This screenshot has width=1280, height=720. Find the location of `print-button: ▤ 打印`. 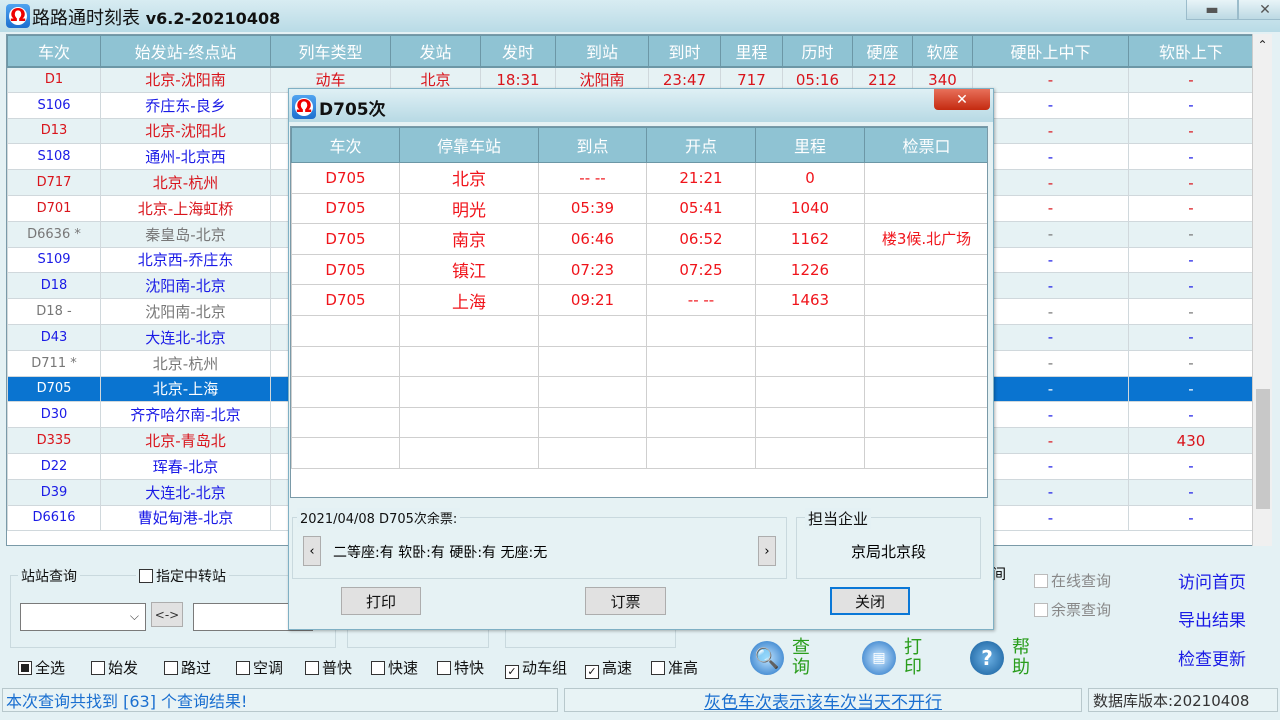

print-button: ▤ 打印 is located at coordinates (893, 658).